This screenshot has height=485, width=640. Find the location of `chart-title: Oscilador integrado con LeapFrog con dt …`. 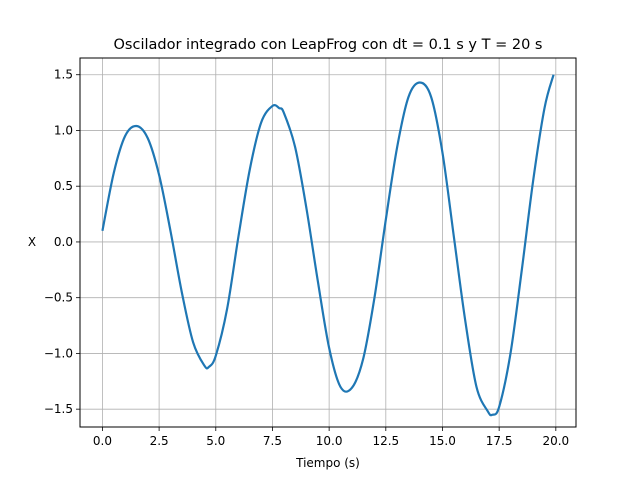

chart-title: Oscilador integrado con LeapFrog con dt … is located at coordinates (328, 45).